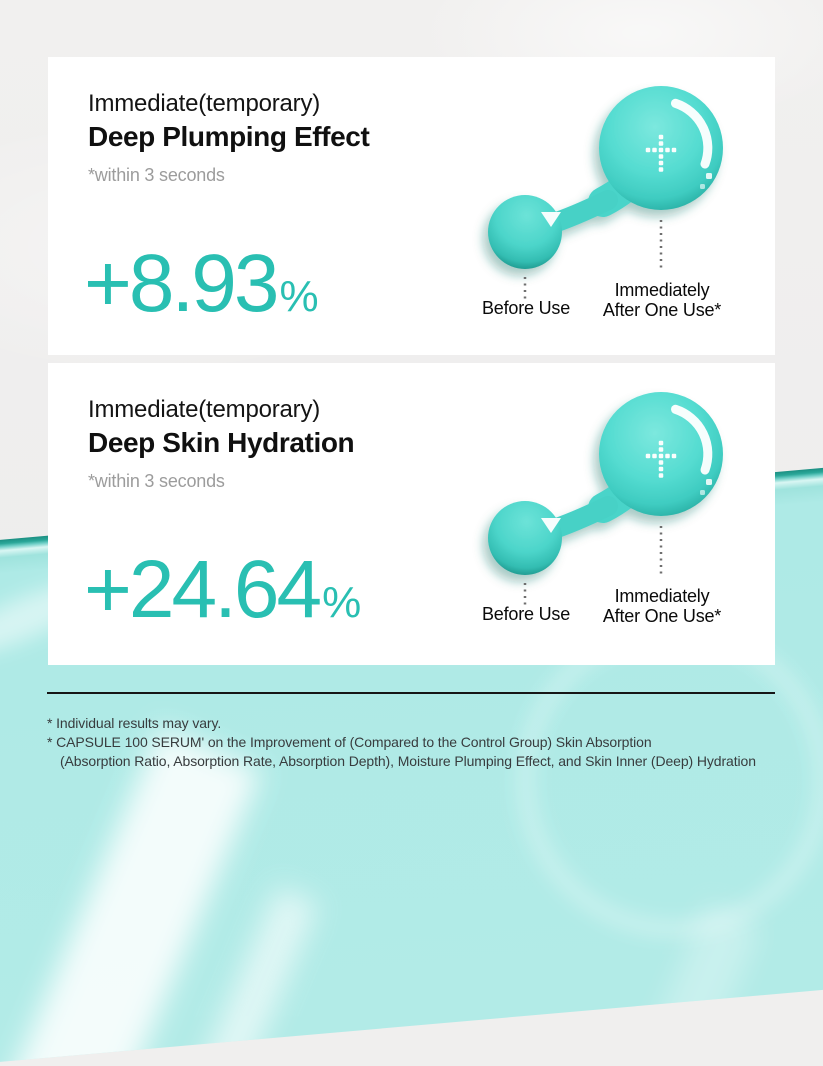 Image resolution: width=823 pixels, height=1066 pixels. I want to click on disclaimer-line: * Individual results may vary., so click(134, 723).